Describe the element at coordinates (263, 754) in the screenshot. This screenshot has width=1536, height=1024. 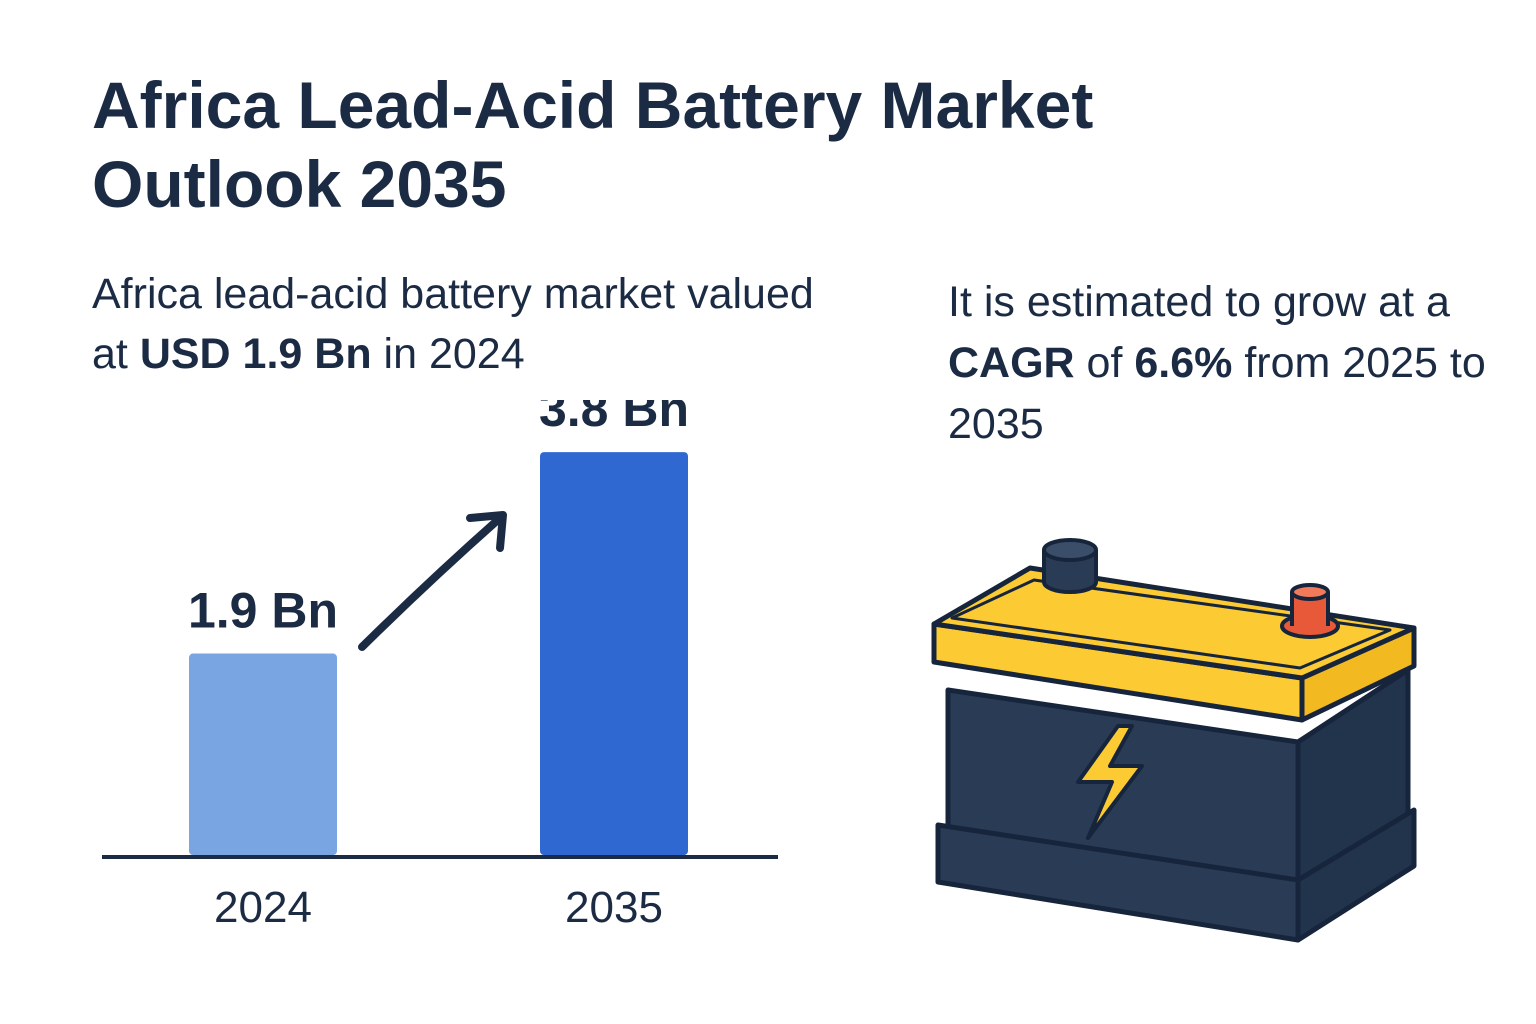
I see `bar-2024` at that location.